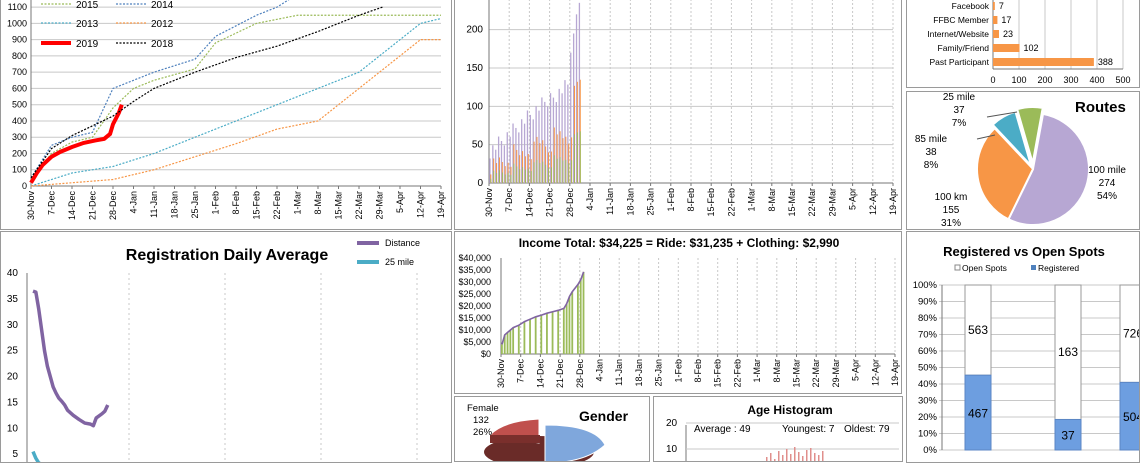 Image resolution: width=1140 pixels, height=463 pixels. I want to click on open-spots-bar, so click(1068, 352).